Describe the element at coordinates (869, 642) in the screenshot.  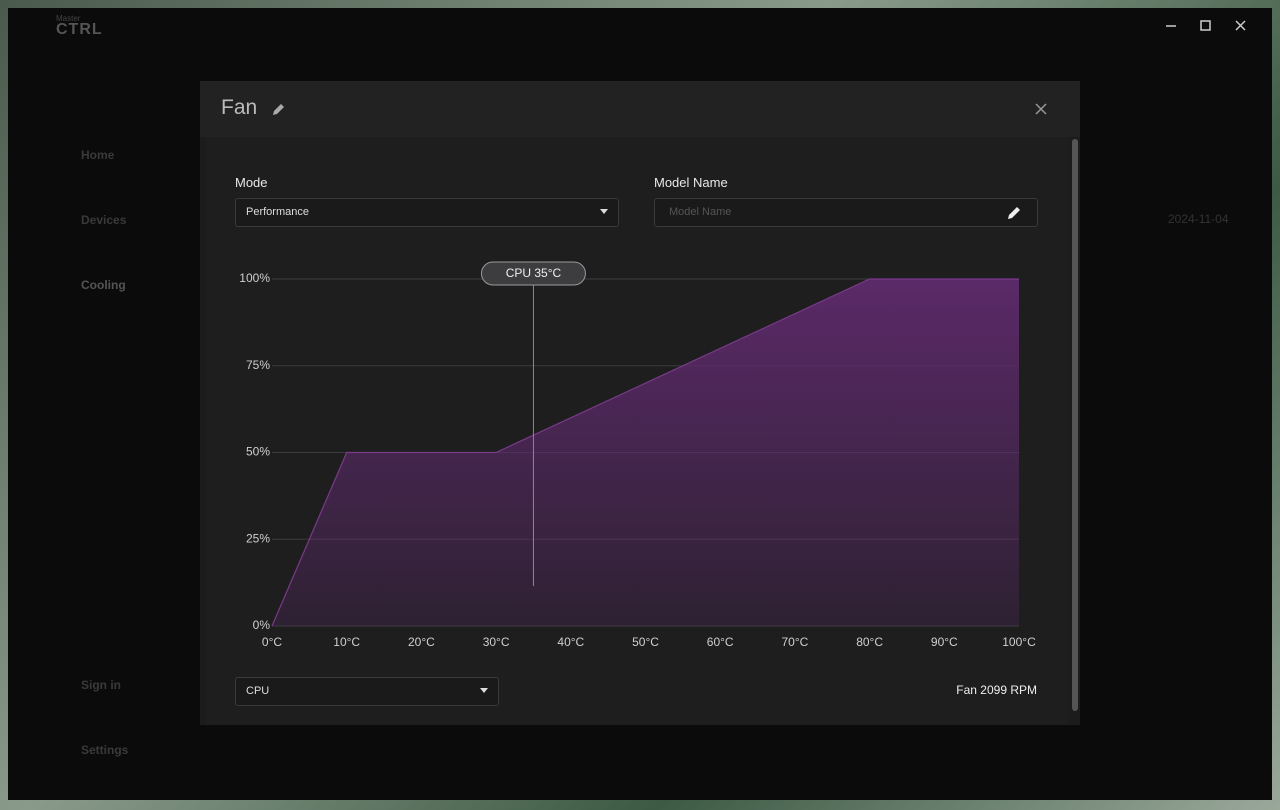
I see `x-tick-label: 80°C` at that location.